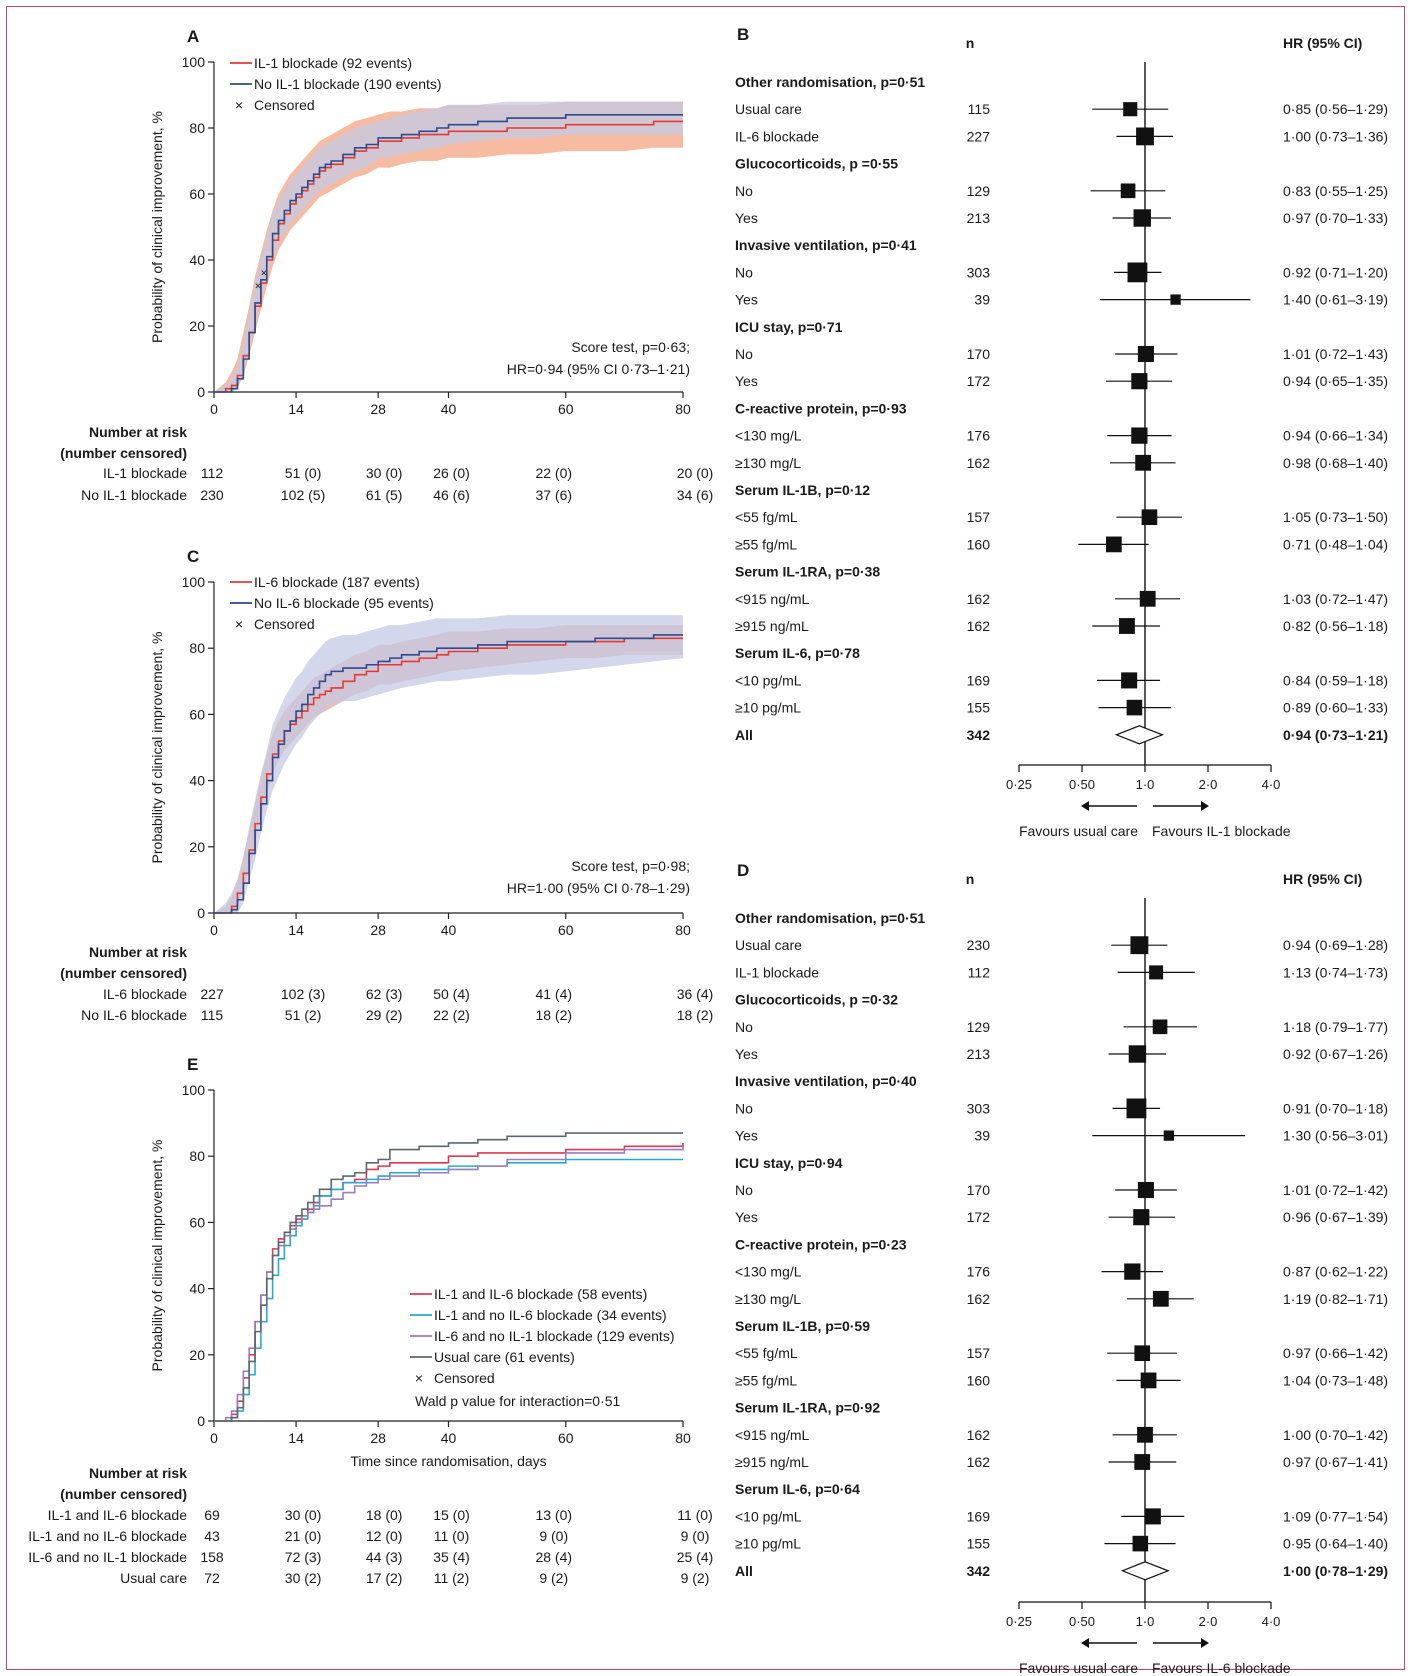 Image resolution: width=1411 pixels, height=1676 pixels. What do you see at coordinates (1335, 599) in the screenshot?
I see `hr-ci-text: 1·03 (0·72–1·47)` at bounding box center [1335, 599].